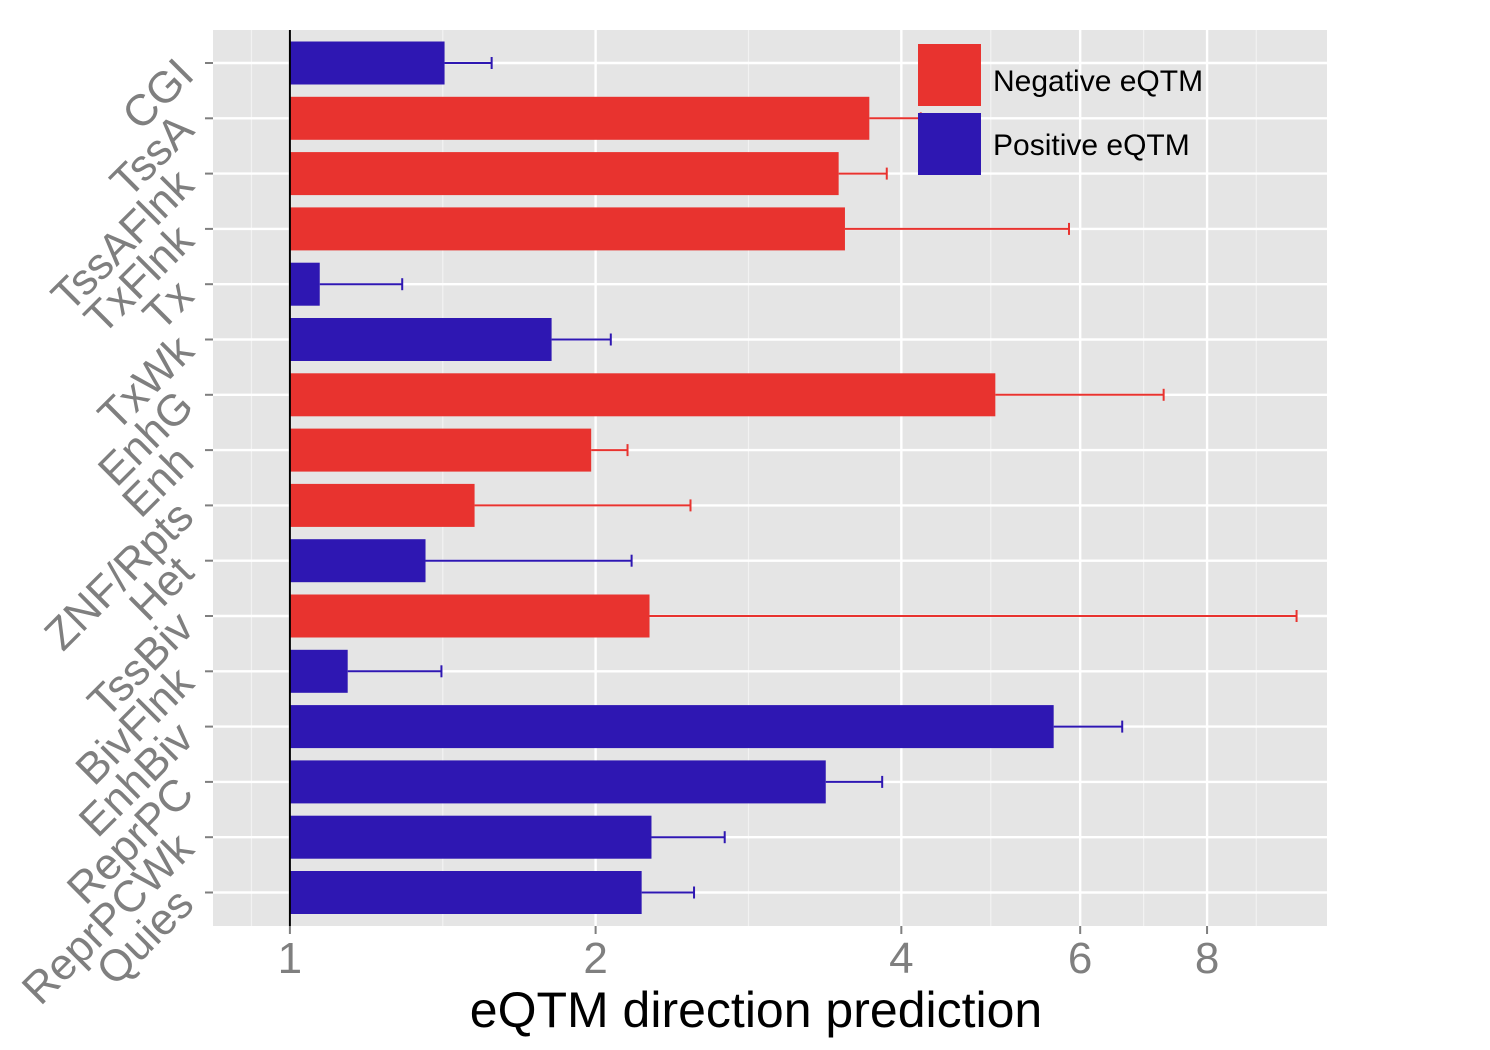 This screenshot has width=1490, height=1050. I want to click on x-tick-label: 6, so click(1080, 958).